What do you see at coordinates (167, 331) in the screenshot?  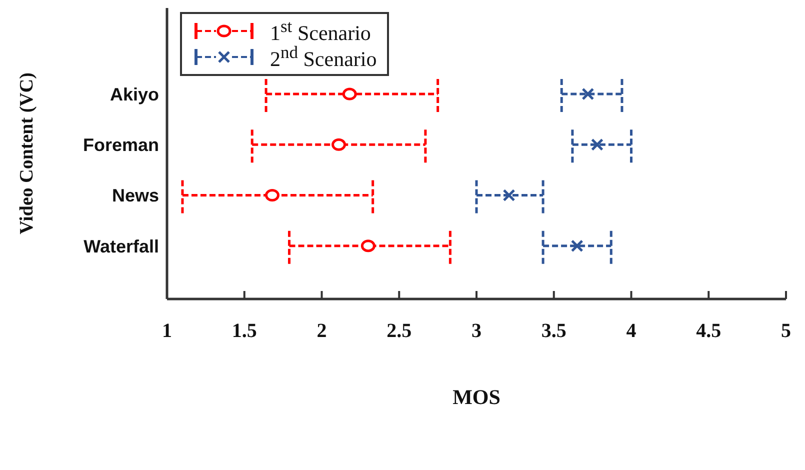 I see `x-tick-label: 1` at bounding box center [167, 331].